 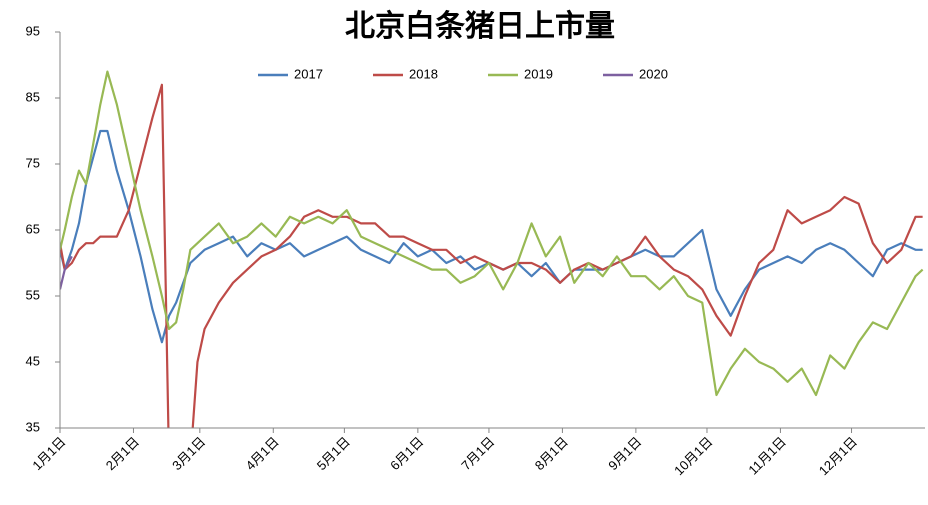 I want to click on x-tick-label: 5月1日, so click(x=333, y=453).